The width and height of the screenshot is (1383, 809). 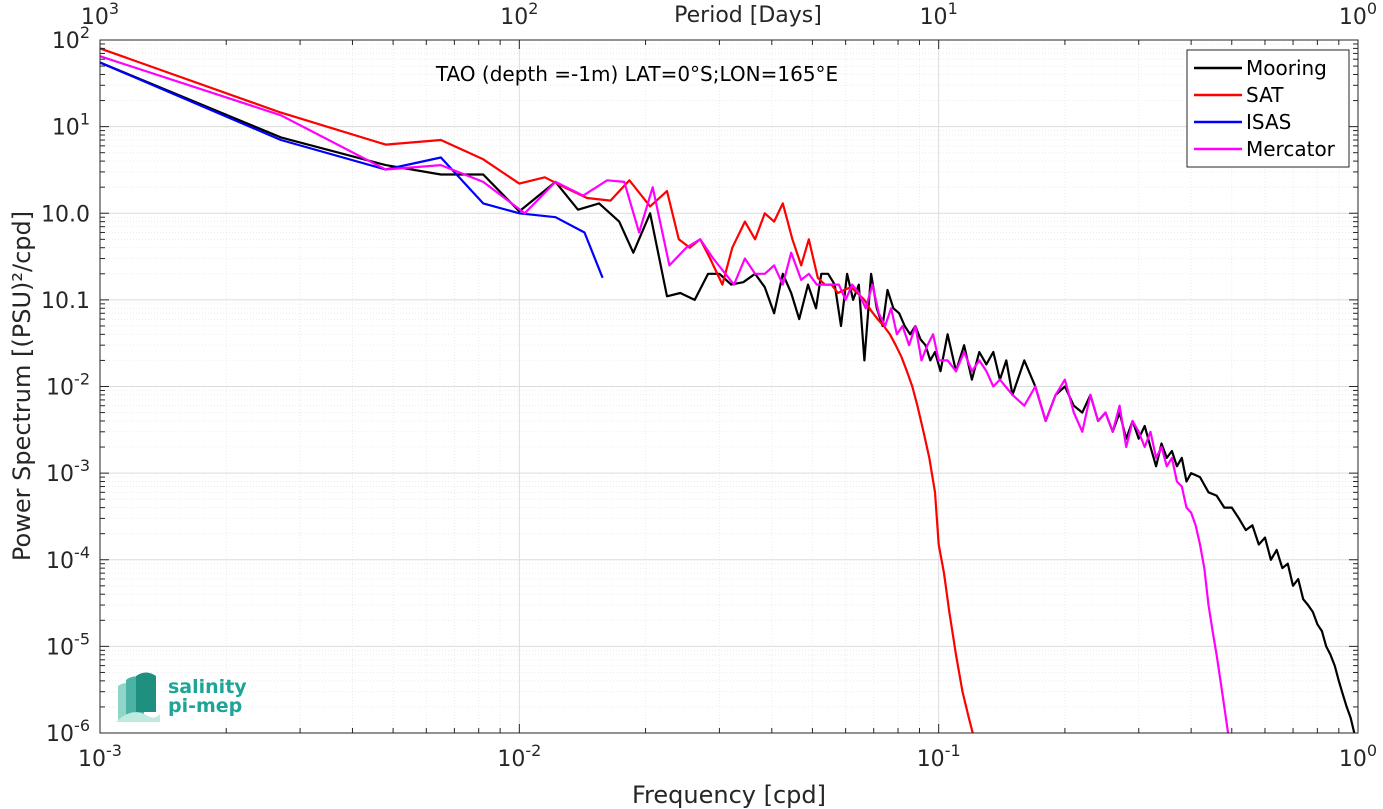 I want to click on legend-label-sat: SAT, so click(x=1265, y=95).